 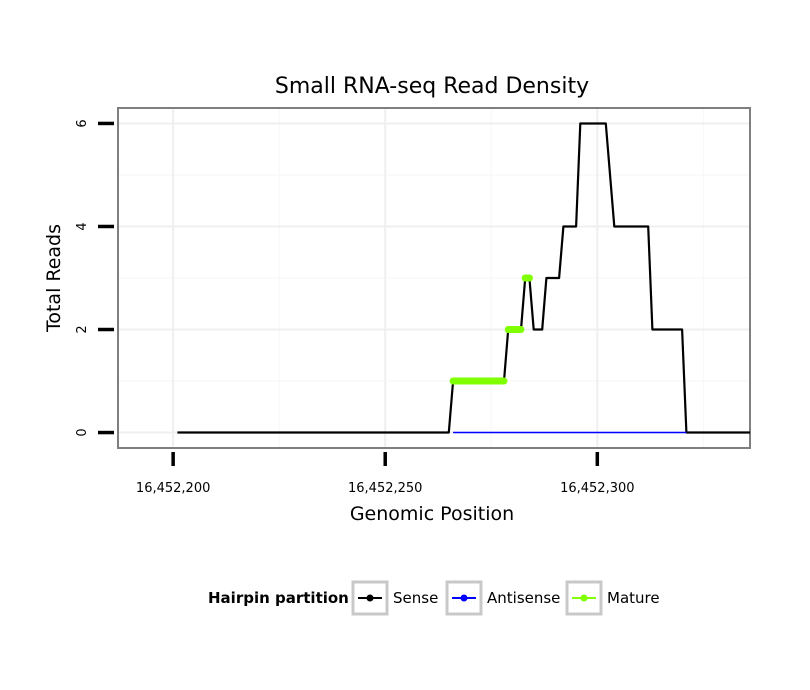 I want to click on legend-items: Sense Antisense Mature, so click(x=505, y=598).